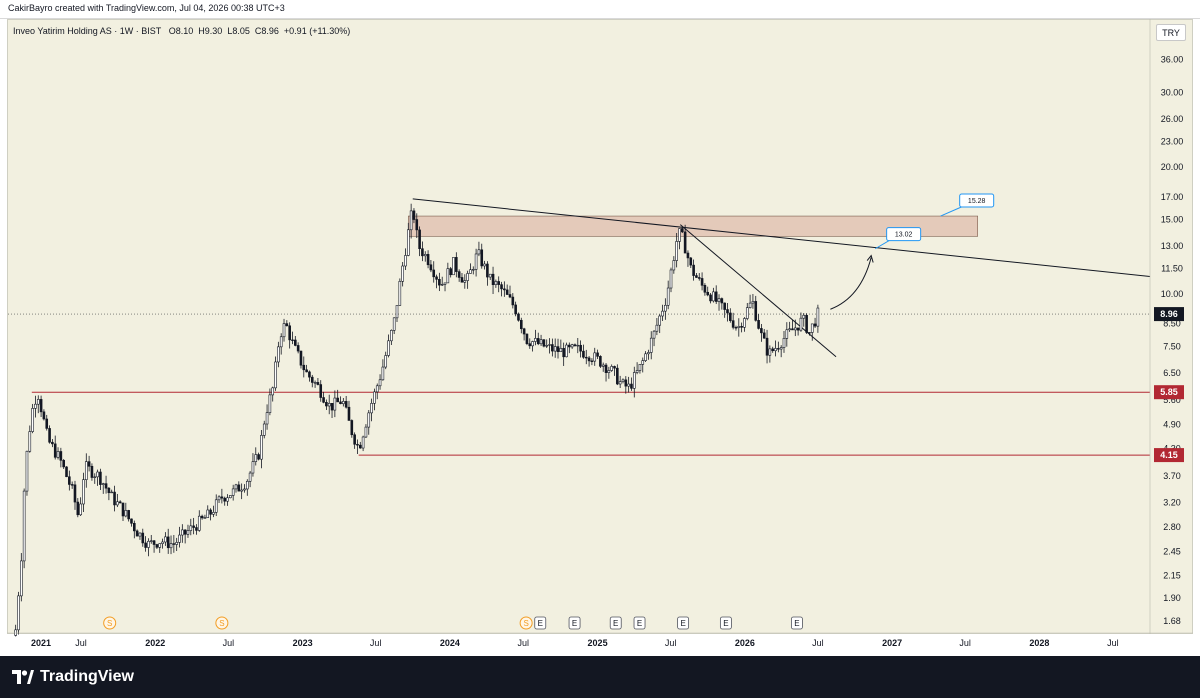 The width and height of the screenshot is (1200, 698). What do you see at coordinates (109, 623) in the screenshot?
I see `split-event-label-0: S` at bounding box center [109, 623].